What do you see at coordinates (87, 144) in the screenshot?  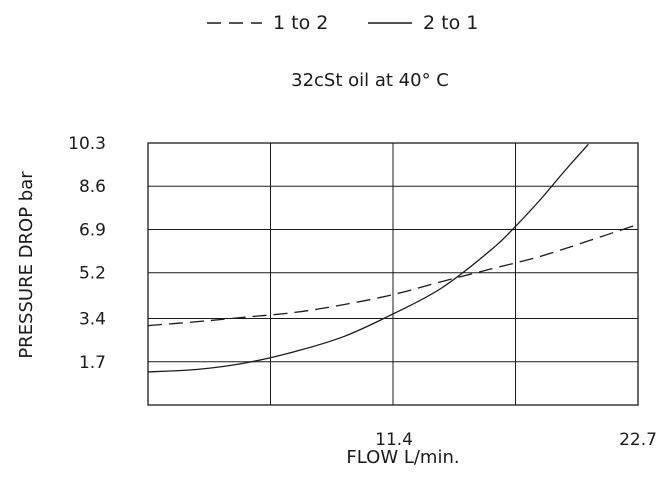 I see `y-tick-label: 10.3` at bounding box center [87, 144].